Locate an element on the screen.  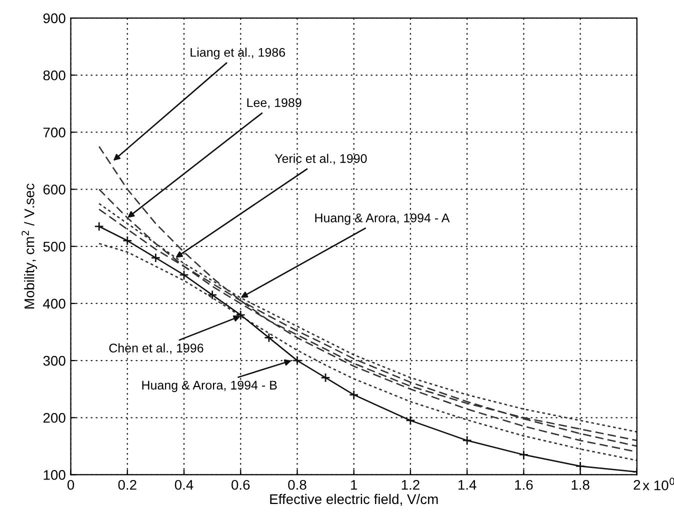
y-axis-title: Mobility, cm$^{2}$ / V.sec is located at coordinates (30, 246).